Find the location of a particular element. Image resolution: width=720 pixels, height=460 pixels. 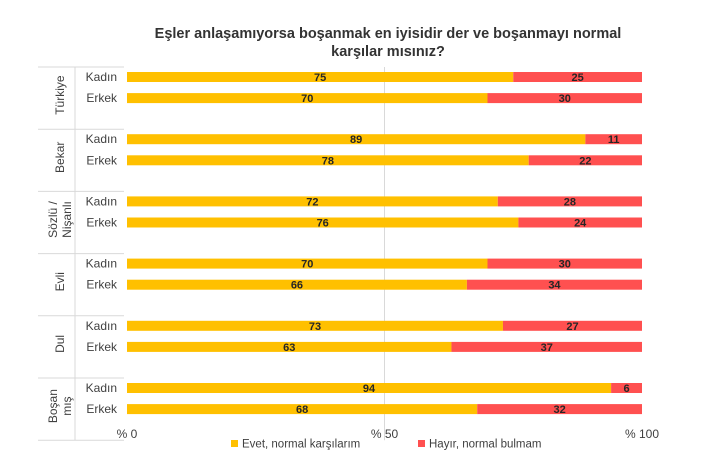

group-label: Türkiye is located at coordinates (60, 95).